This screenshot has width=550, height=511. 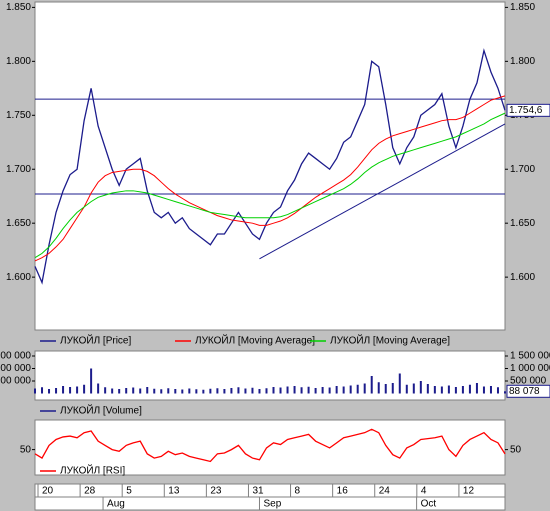 What do you see at coordinates (530, 368) in the screenshot?
I see `y-tick-label-right: 1 000 000` at bounding box center [530, 368].